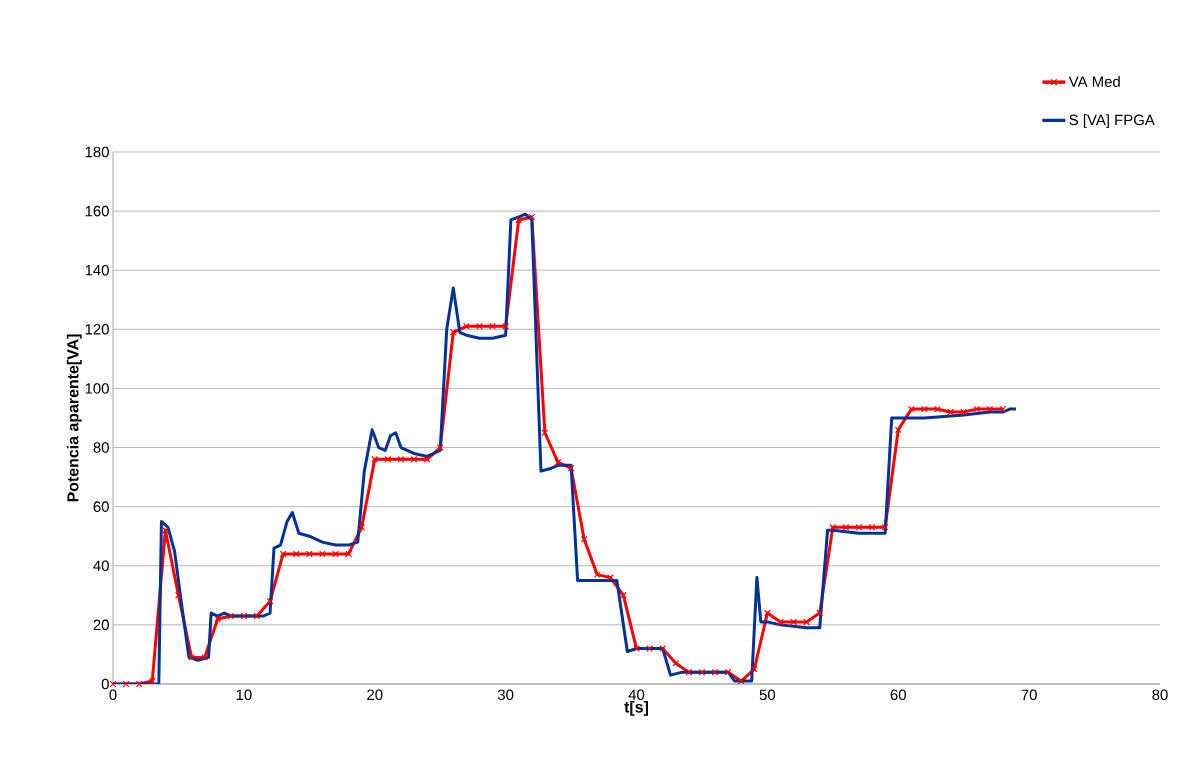 This screenshot has height=765, width=1178. I want to click on x-tick-label: 70, so click(1029, 695).